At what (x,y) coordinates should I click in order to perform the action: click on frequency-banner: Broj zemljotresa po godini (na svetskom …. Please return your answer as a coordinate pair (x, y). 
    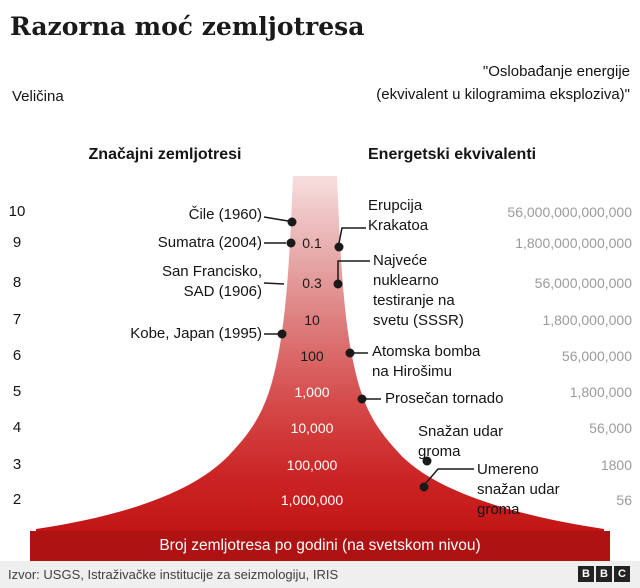
    Looking at the image, I should click on (320, 546).